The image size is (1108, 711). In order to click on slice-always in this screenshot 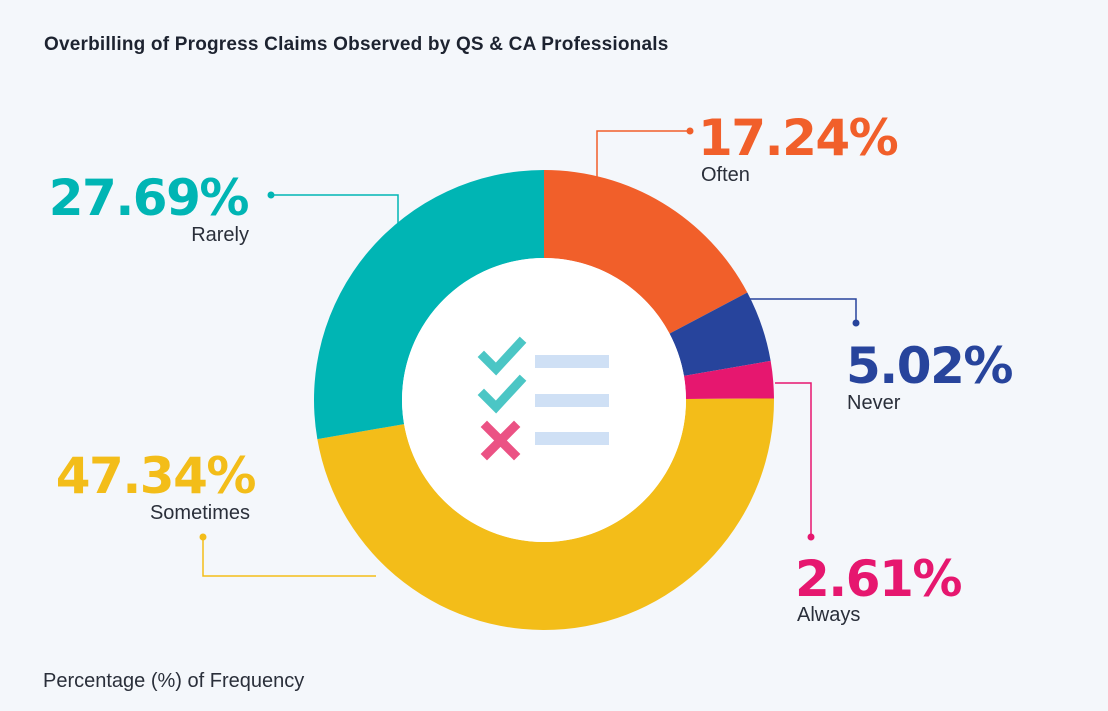, I will do `click(728, 380)`.